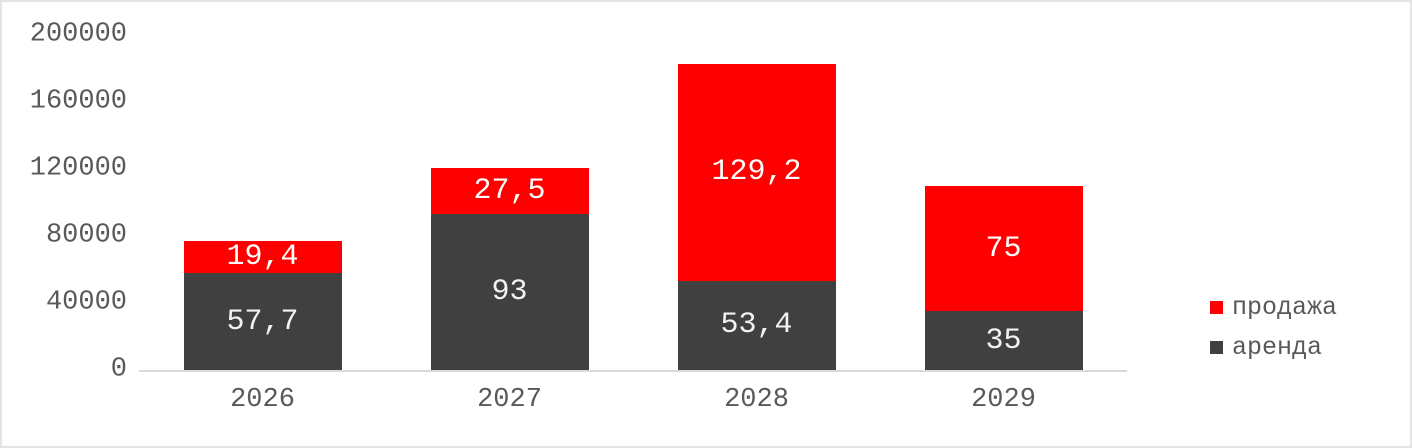 The width and height of the screenshot is (1412, 448). What do you see at coordinates (1277, 347) in the screenshot?
I see `legend-label: аренда` at bounding box center [1277, 347].